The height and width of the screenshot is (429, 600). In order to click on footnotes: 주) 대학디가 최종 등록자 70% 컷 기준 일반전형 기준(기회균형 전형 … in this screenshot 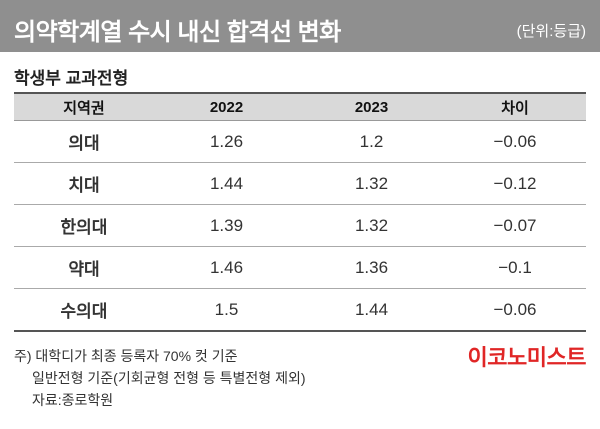, I will do `click(160, 378)`.